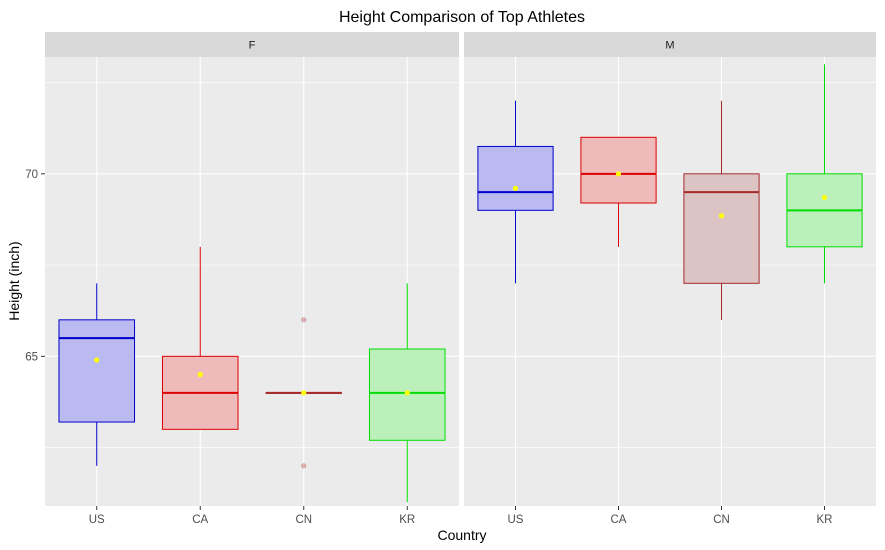 This screenshot has height=550, width=885. What do you see at coordinates (35, 266) in the screenshot?
I see `y-axis: 65 70` at bounding box center [35, 266].